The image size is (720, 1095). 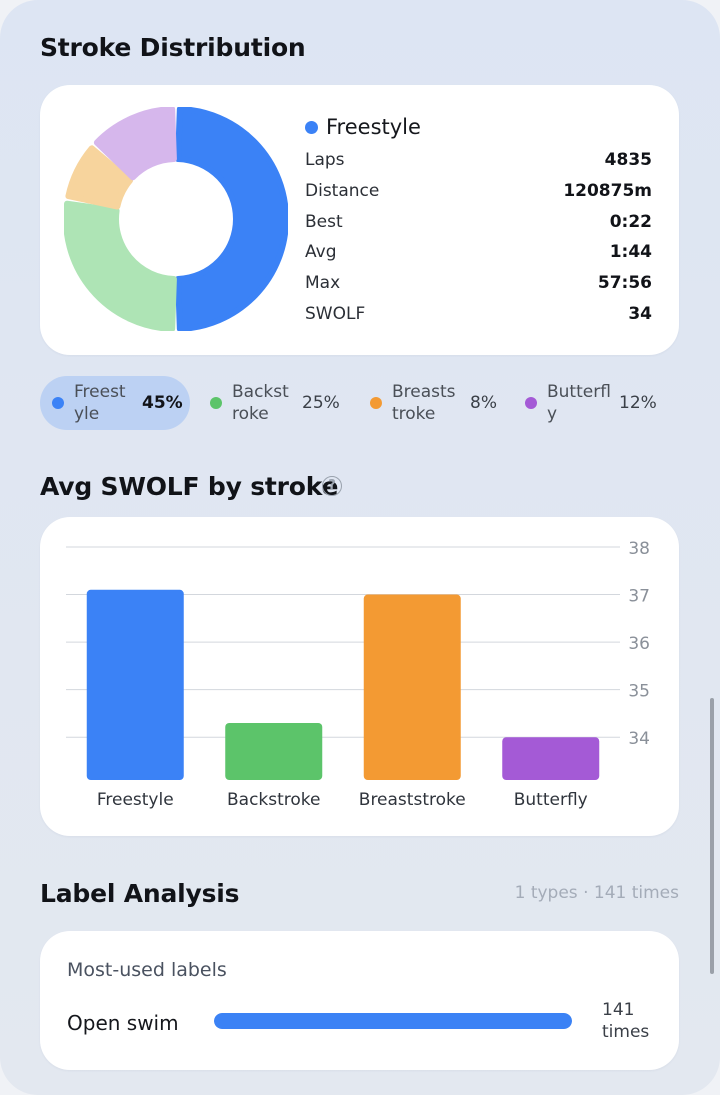 I want to click on bar-backstroke, so click(x=274, y=751).